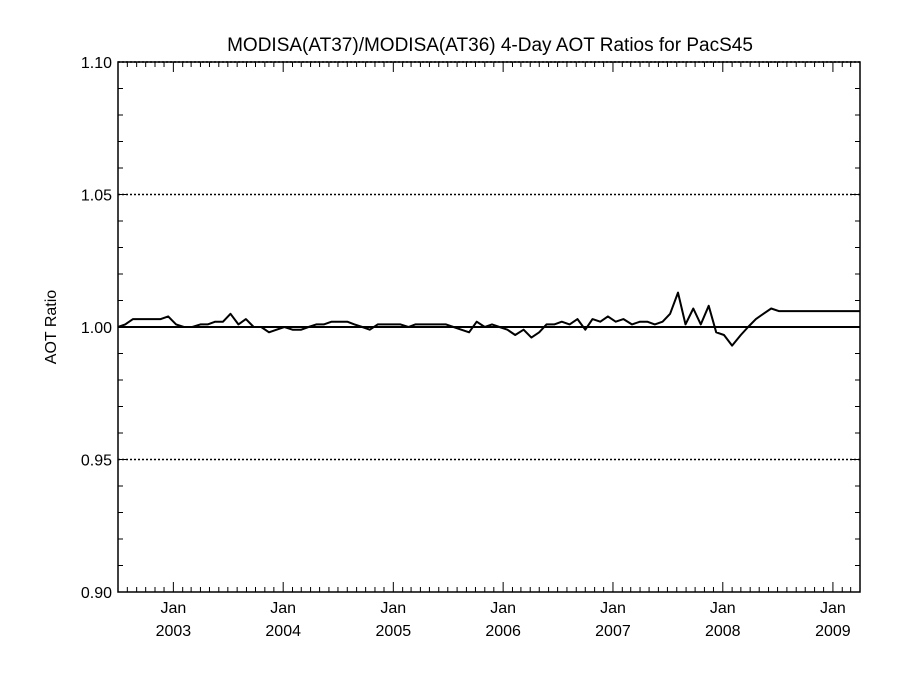  What do you see at coordinates (394, 631) in the screenshot?
I see `x-tick-label-year: 2005` at bounding box center [394, 631].